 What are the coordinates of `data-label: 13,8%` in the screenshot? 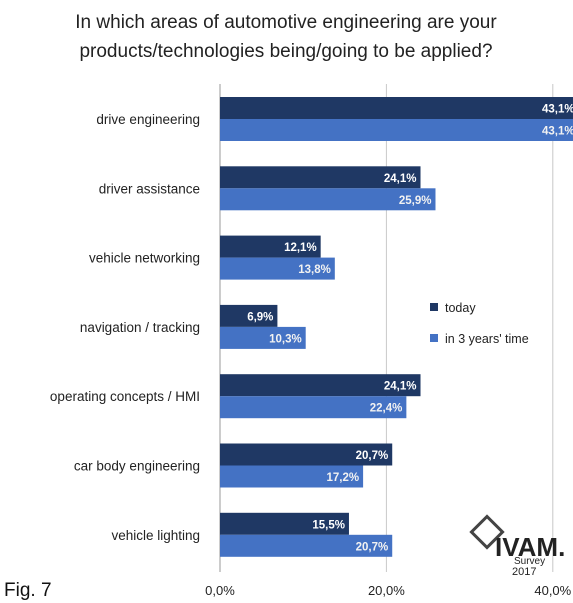 It's located at (314, 270).